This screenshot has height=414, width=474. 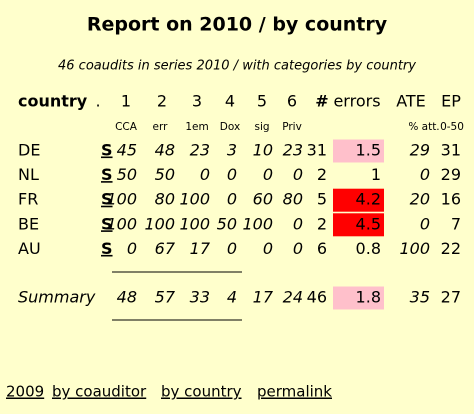 I want to click on ep: 16, so click(x=451, y=199).